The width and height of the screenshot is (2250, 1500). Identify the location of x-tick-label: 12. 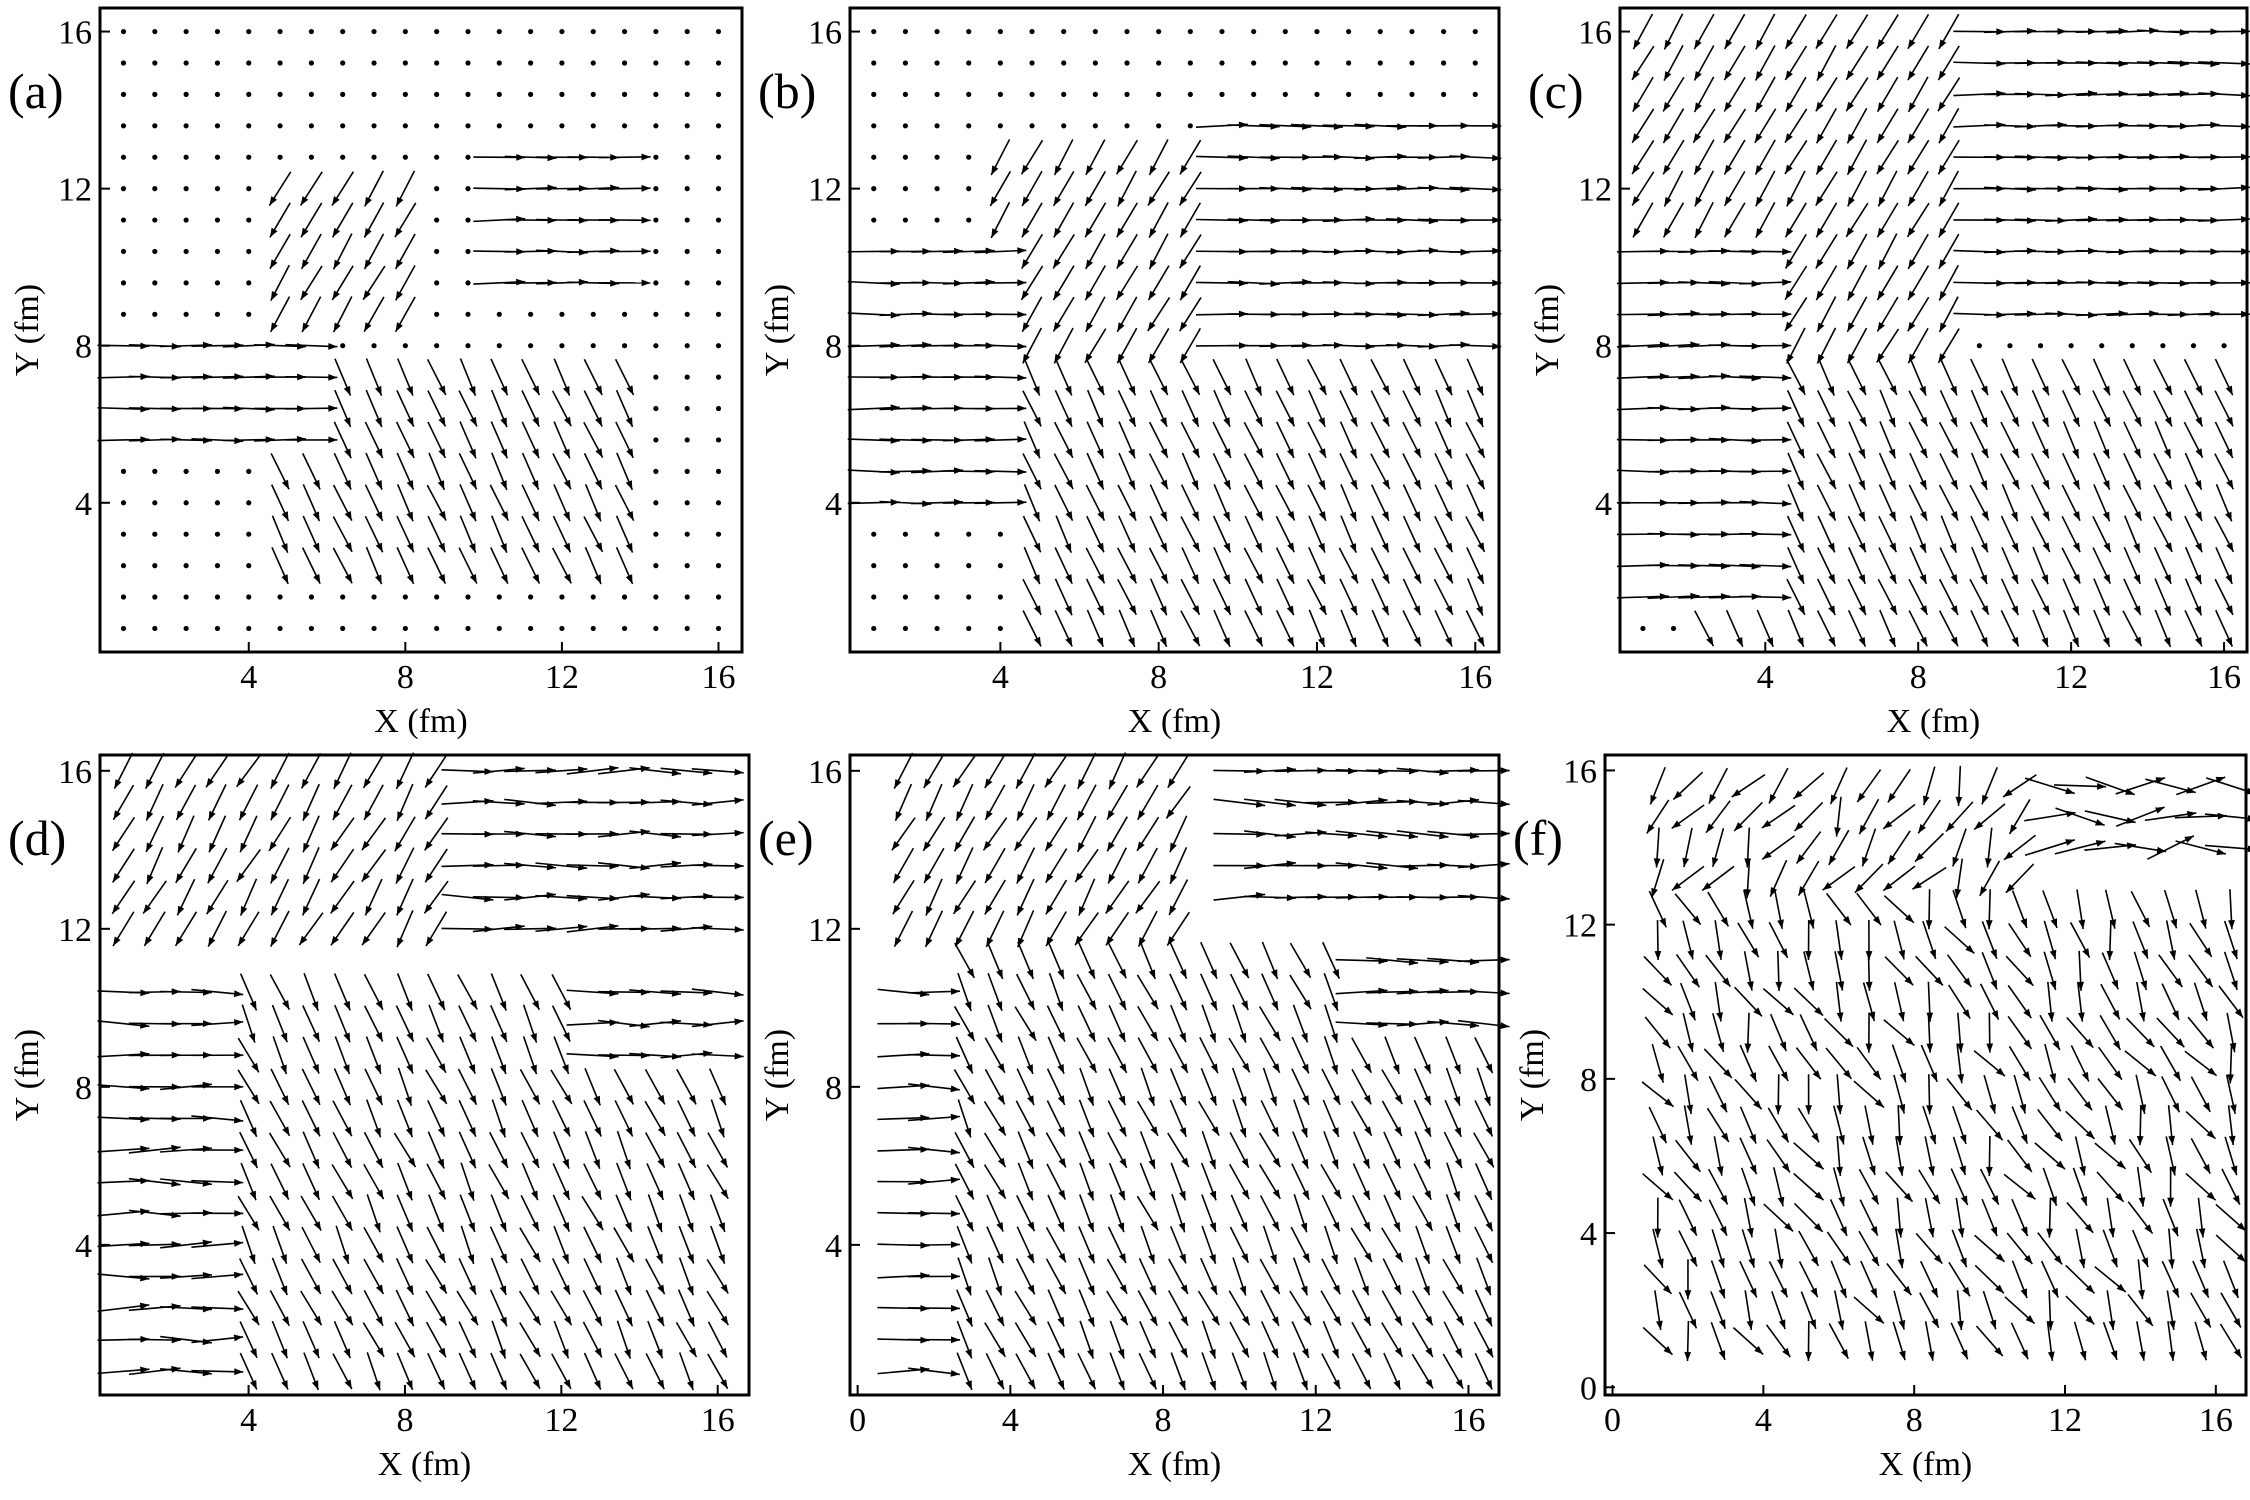
(1316, 1420).